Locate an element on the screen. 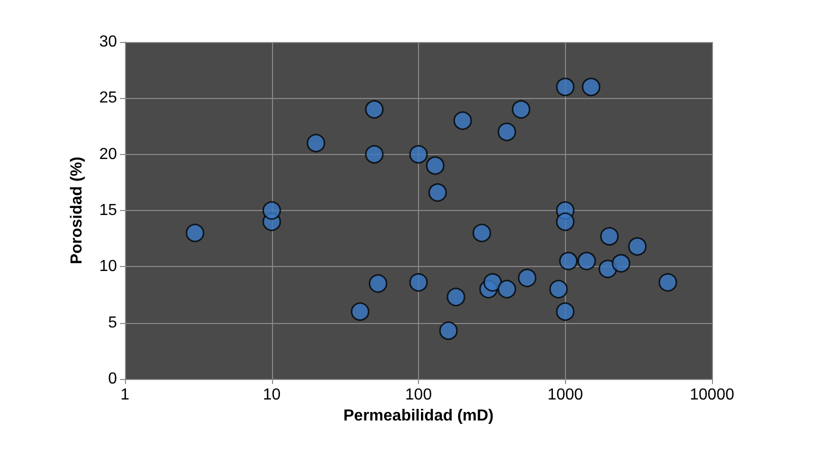 This screenshot has height=459, width=815. y-tick-label: 20 is located at coordinates (108, 154).